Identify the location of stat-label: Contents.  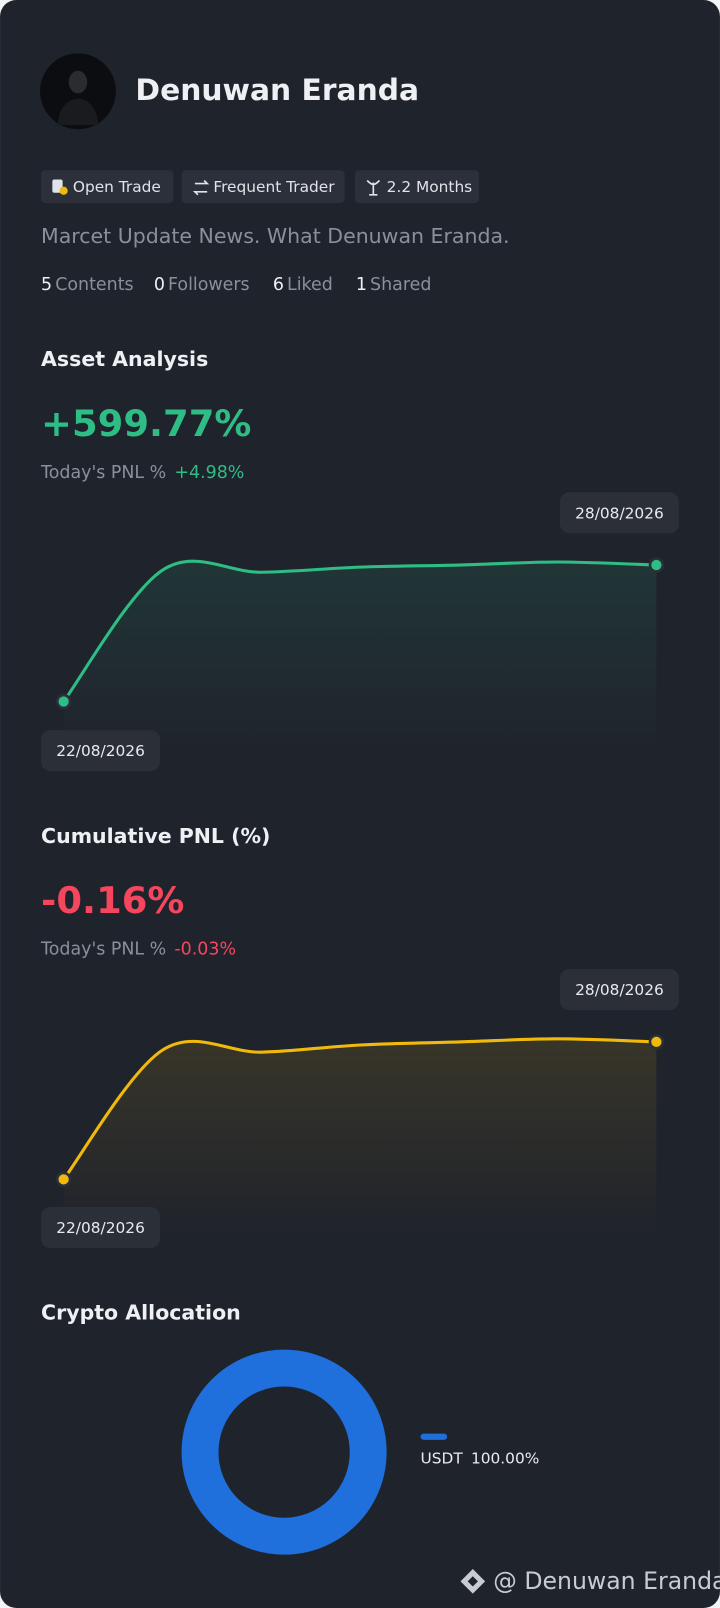
(94, 285).